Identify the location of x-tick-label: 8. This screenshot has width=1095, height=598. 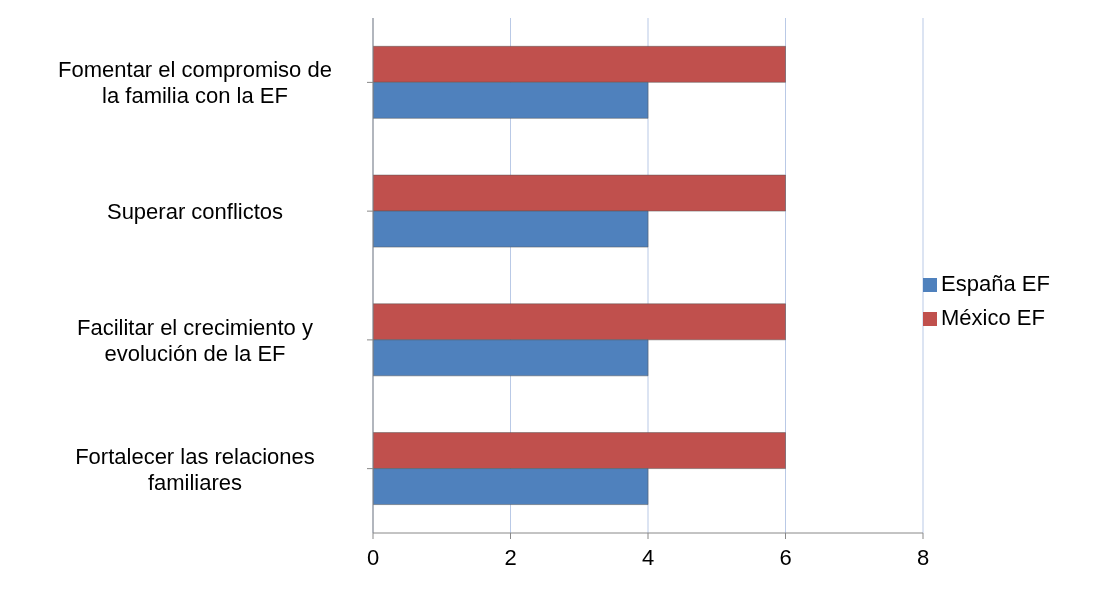
(923, 557).